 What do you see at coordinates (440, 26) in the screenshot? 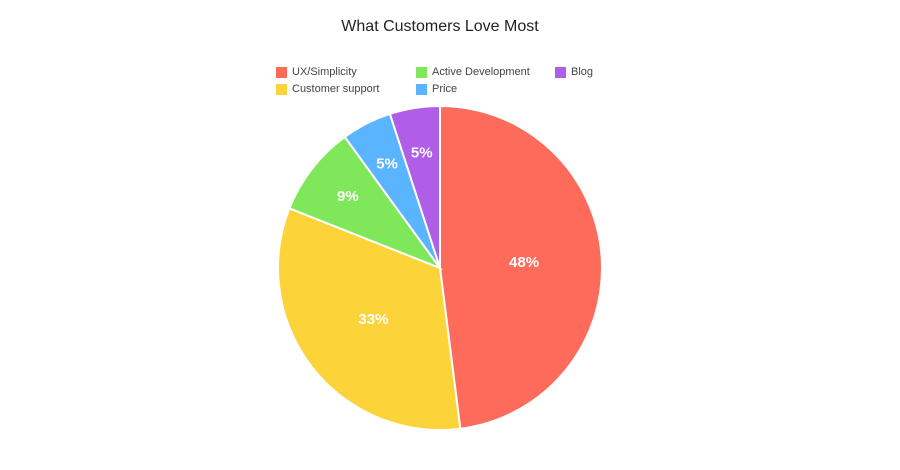
I see `chart-title: What Customers Love Most` at bounding box center [440, 26].